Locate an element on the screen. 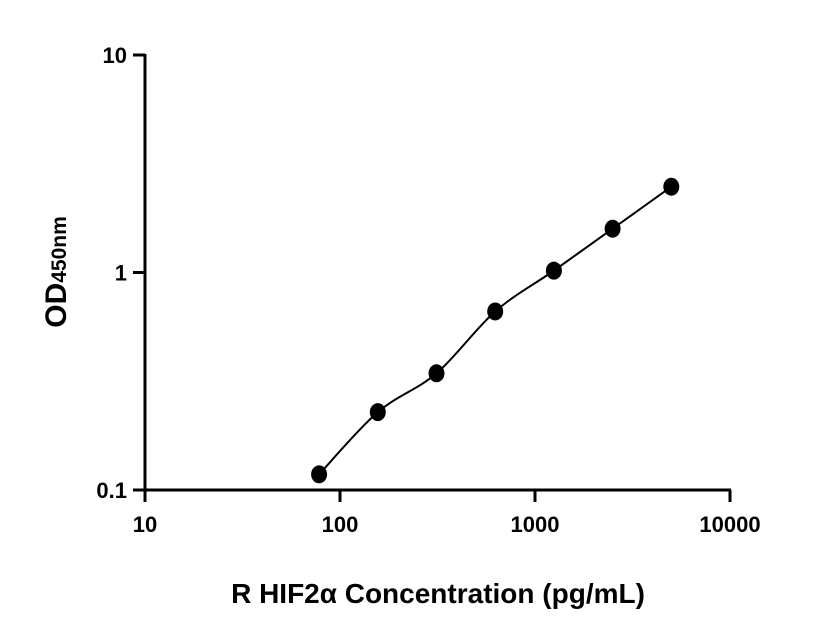 Image resolution: width=816 pixels, height=640 pixels. y-axis-label: OD450nm is located at coordinates (56, 272).